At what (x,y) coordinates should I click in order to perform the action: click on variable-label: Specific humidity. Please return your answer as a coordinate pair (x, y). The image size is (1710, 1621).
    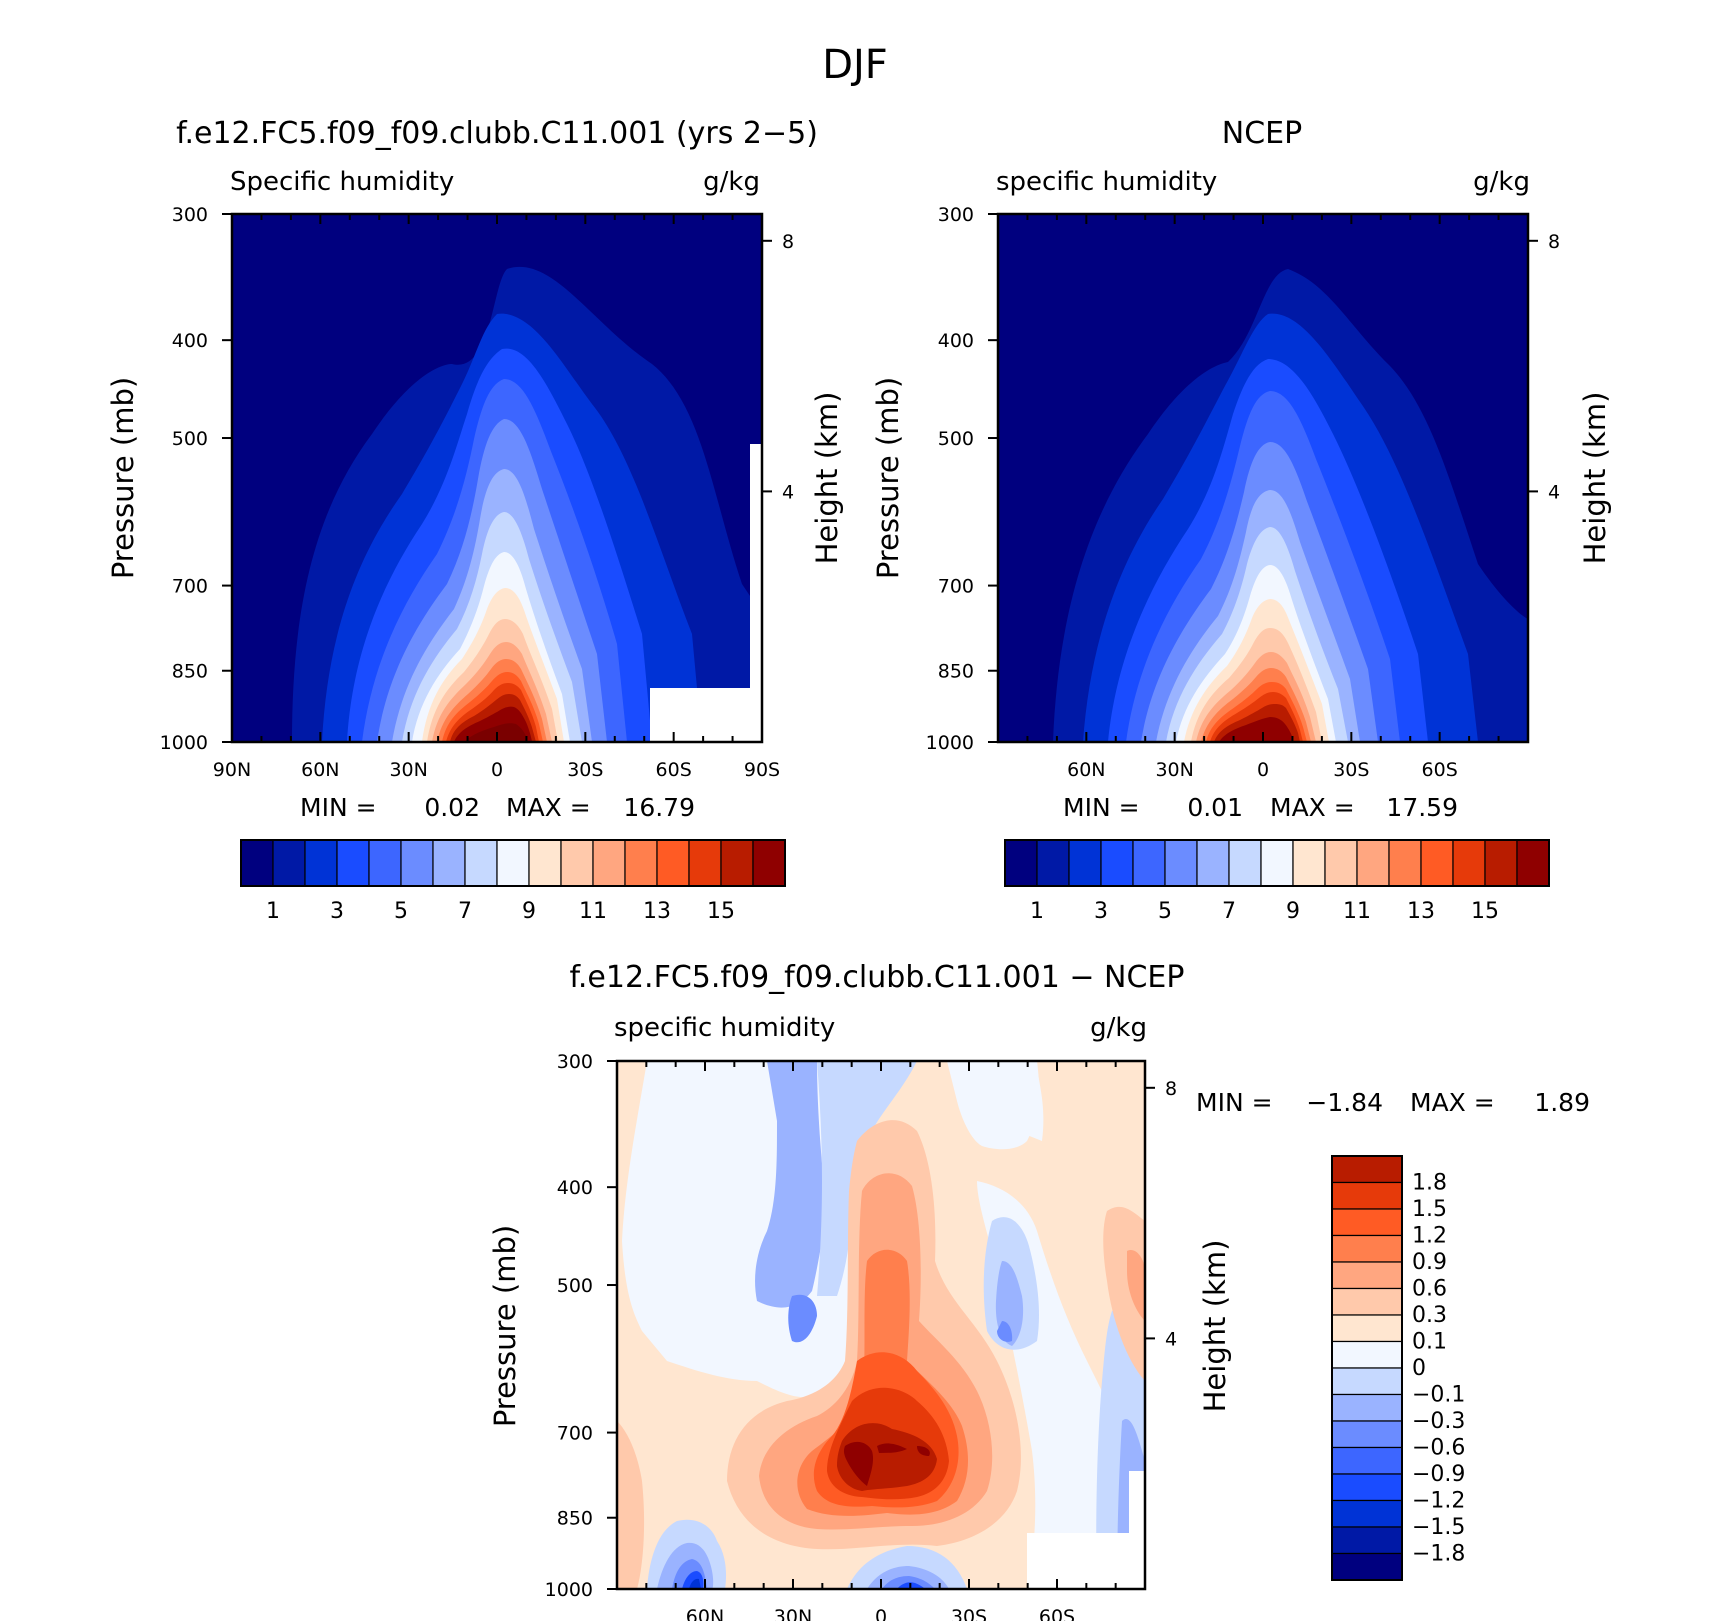
    Looking at the image, I should click on (342, 182).